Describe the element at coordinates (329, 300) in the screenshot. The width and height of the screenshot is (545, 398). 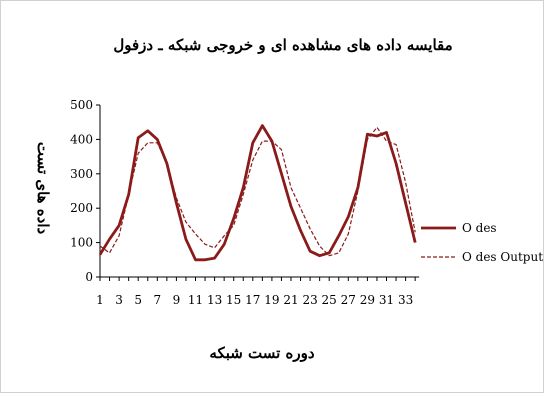
I see `x-tick-label: 25` at that location.